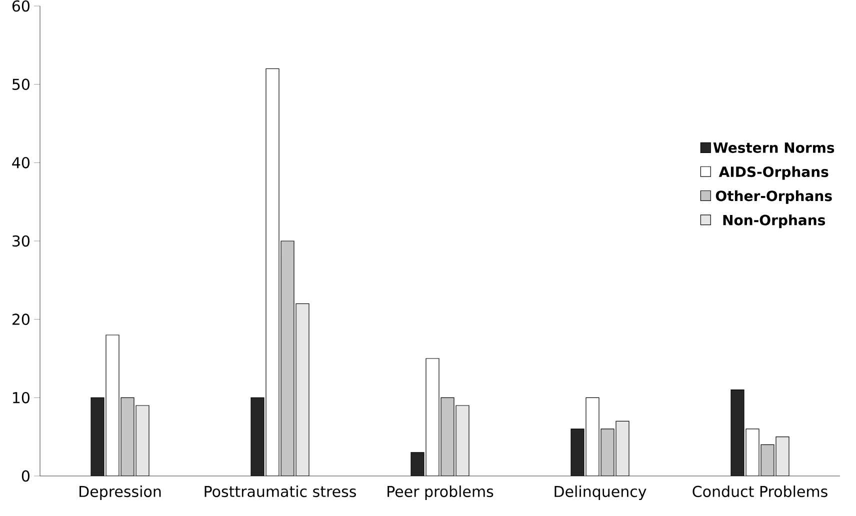  What do you see at coordinates (21, 84) in the screenshot?
I see `y-tick-label: 50` at bounding box center [21, 84].